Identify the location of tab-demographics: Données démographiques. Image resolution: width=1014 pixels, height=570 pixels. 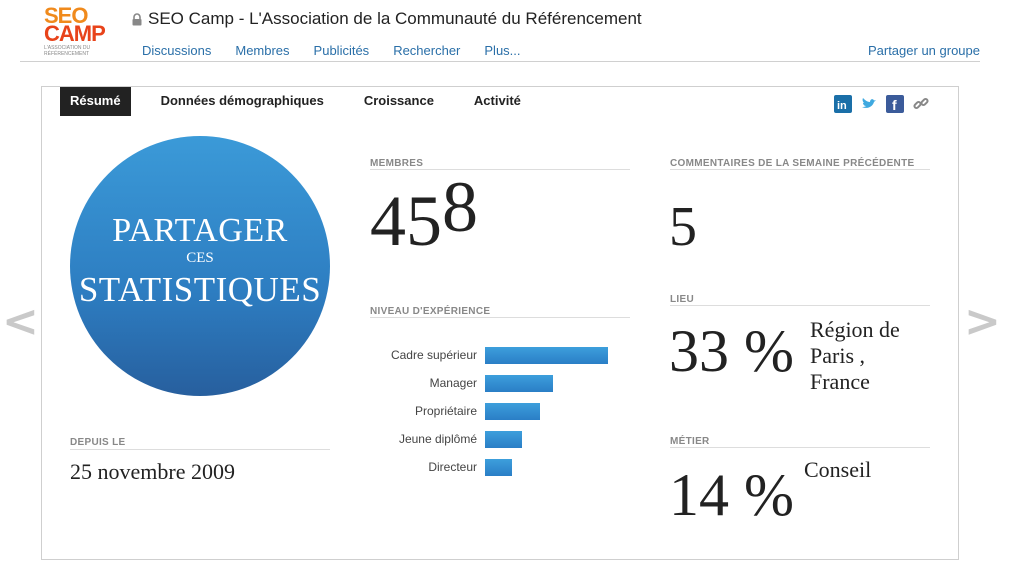
(242, 100).